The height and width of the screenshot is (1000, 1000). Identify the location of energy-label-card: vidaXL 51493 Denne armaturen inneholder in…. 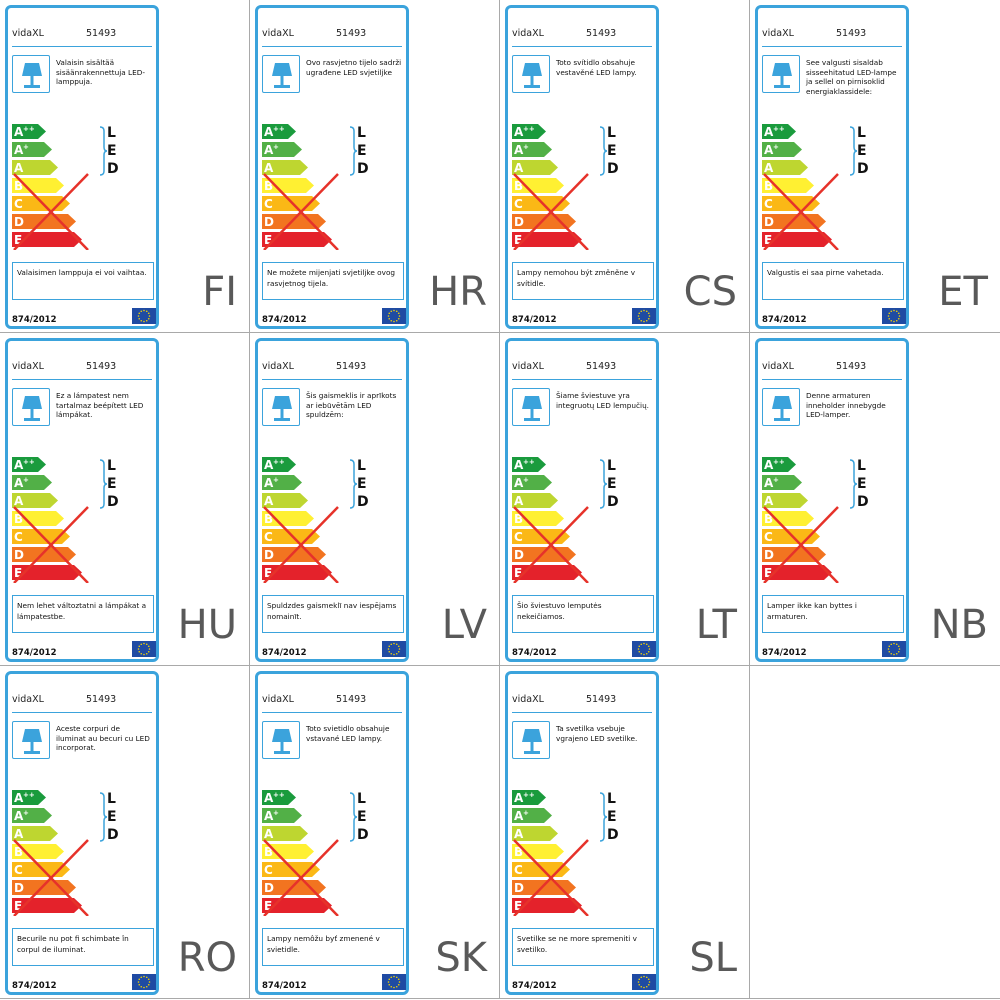
(832, 500).